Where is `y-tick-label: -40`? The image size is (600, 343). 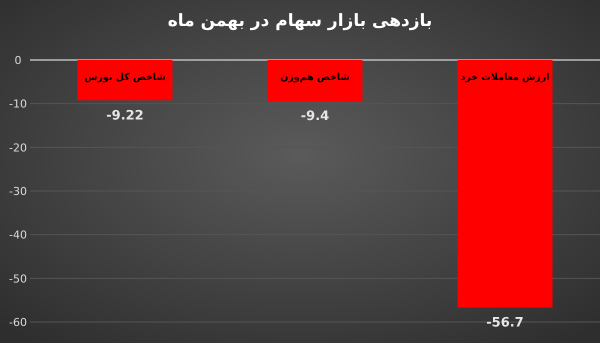
y-tick-label: -40 is located at coordinates (18, 235).